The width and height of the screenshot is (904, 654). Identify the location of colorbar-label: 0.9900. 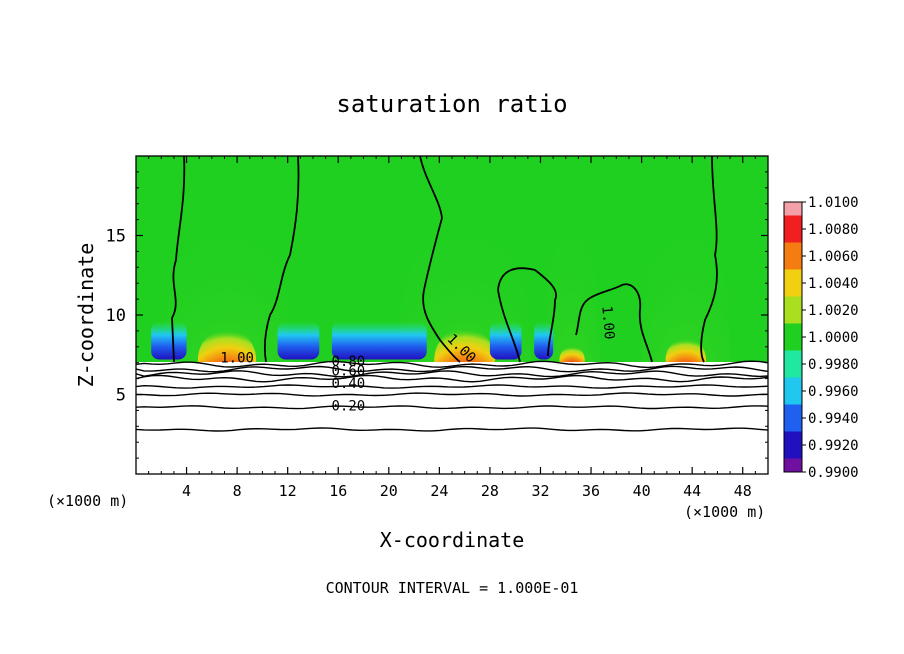
(833, 473).